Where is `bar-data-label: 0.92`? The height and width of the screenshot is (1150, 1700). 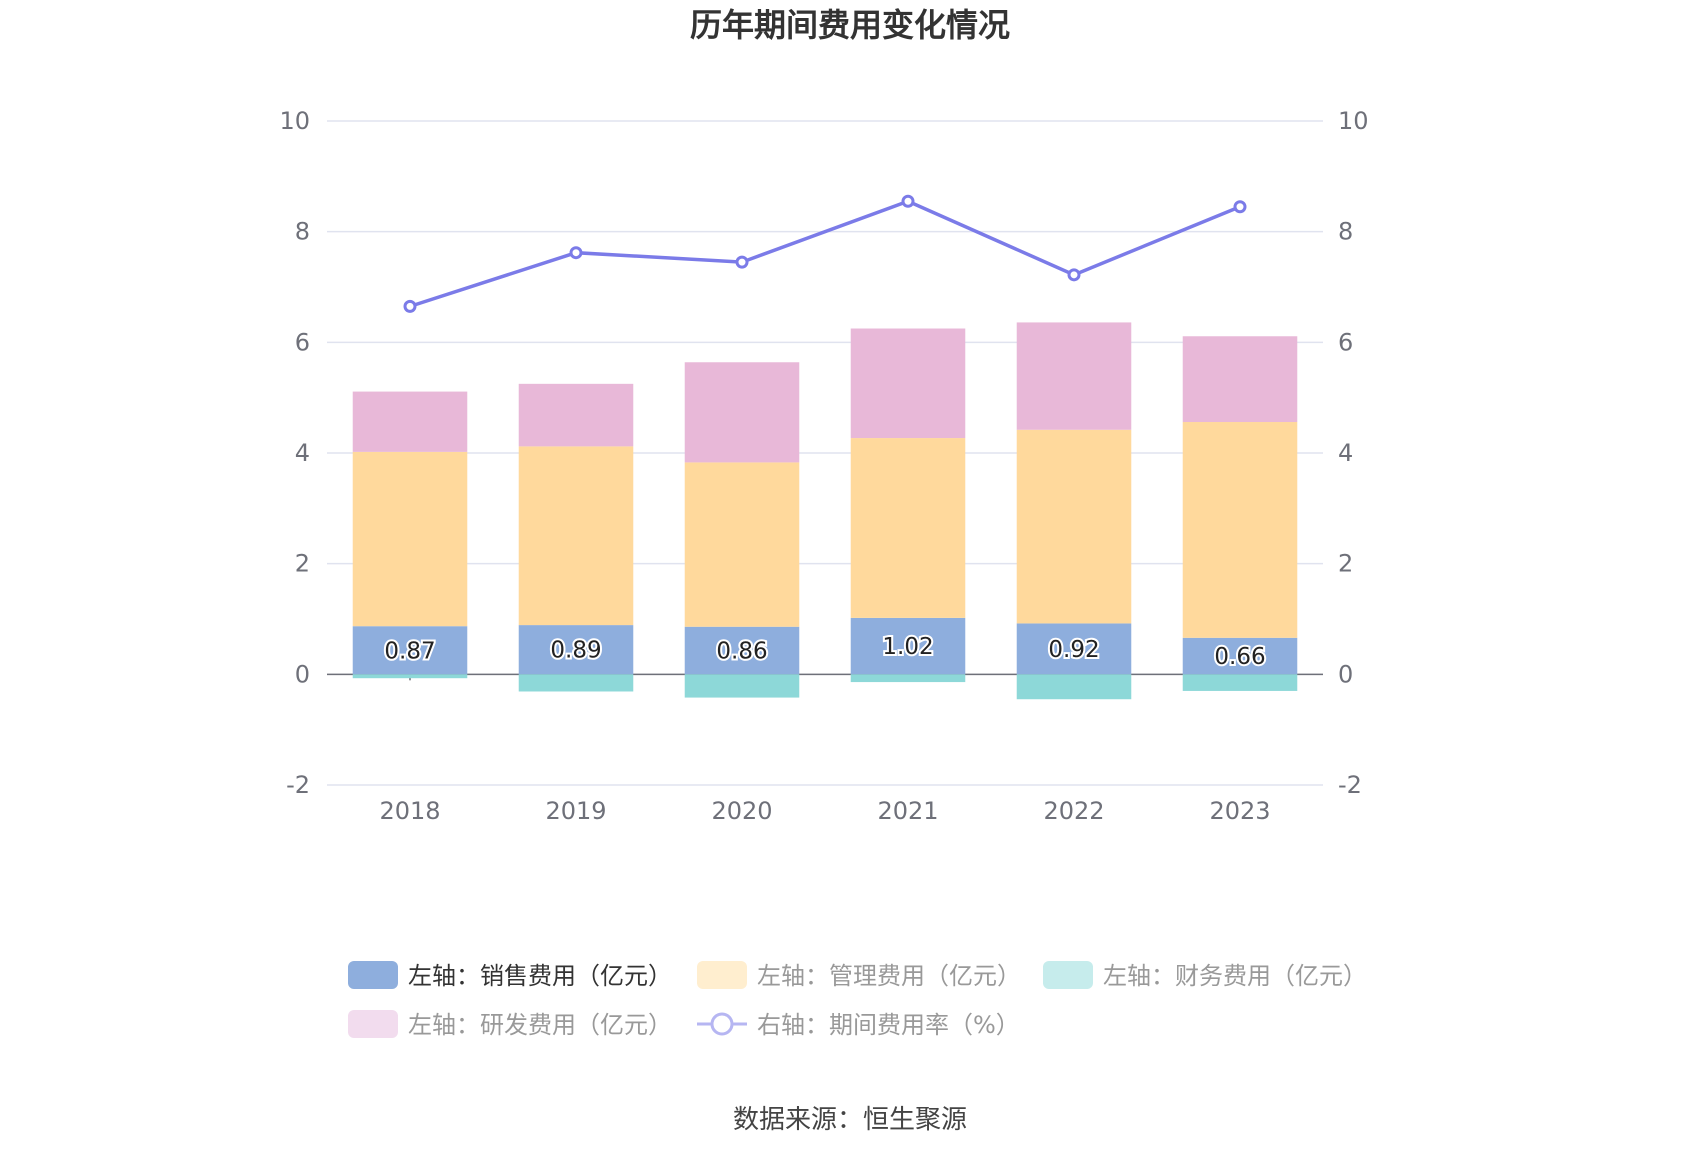
bar-data-label: 0.92 is located at coordinates (1073, 650).